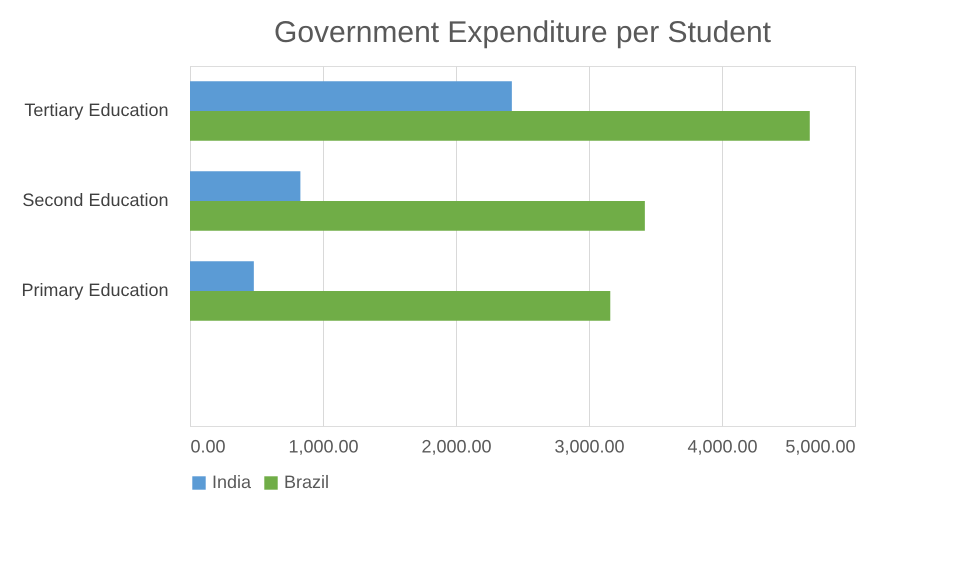 This screenshot has height=578, width=956. Describe the element at coordinates (94, 290) in the screenshot. I see `y-tick-label: Primary Education` at that location.